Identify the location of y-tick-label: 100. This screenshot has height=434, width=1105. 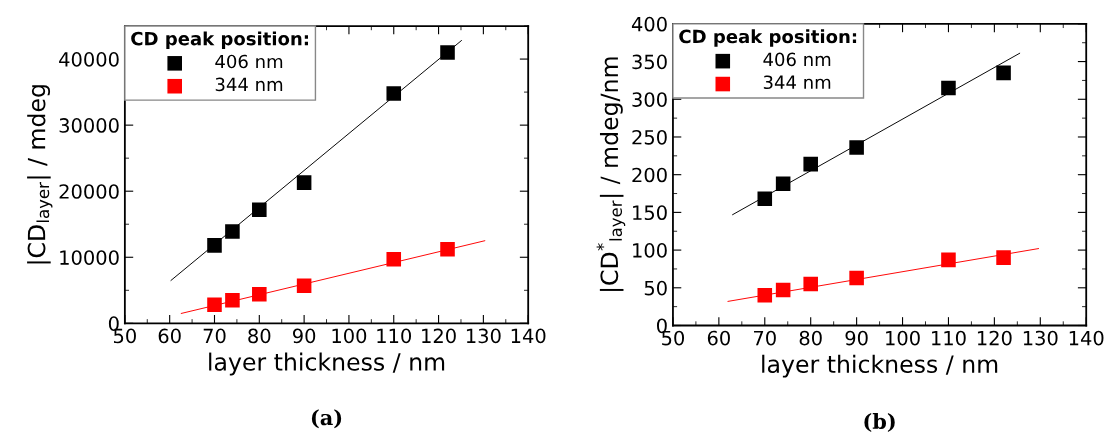
(650, 250).